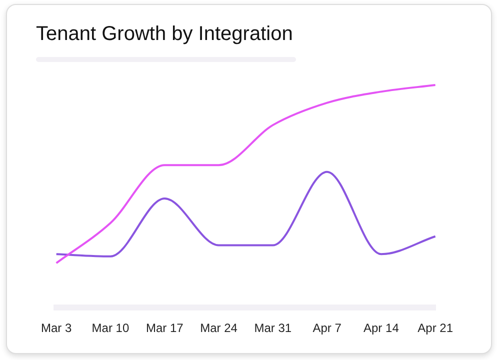 The height and width of the screenshot is (360, 500). I want to click on x-tick-label: Mar 24, so click(219, 328).